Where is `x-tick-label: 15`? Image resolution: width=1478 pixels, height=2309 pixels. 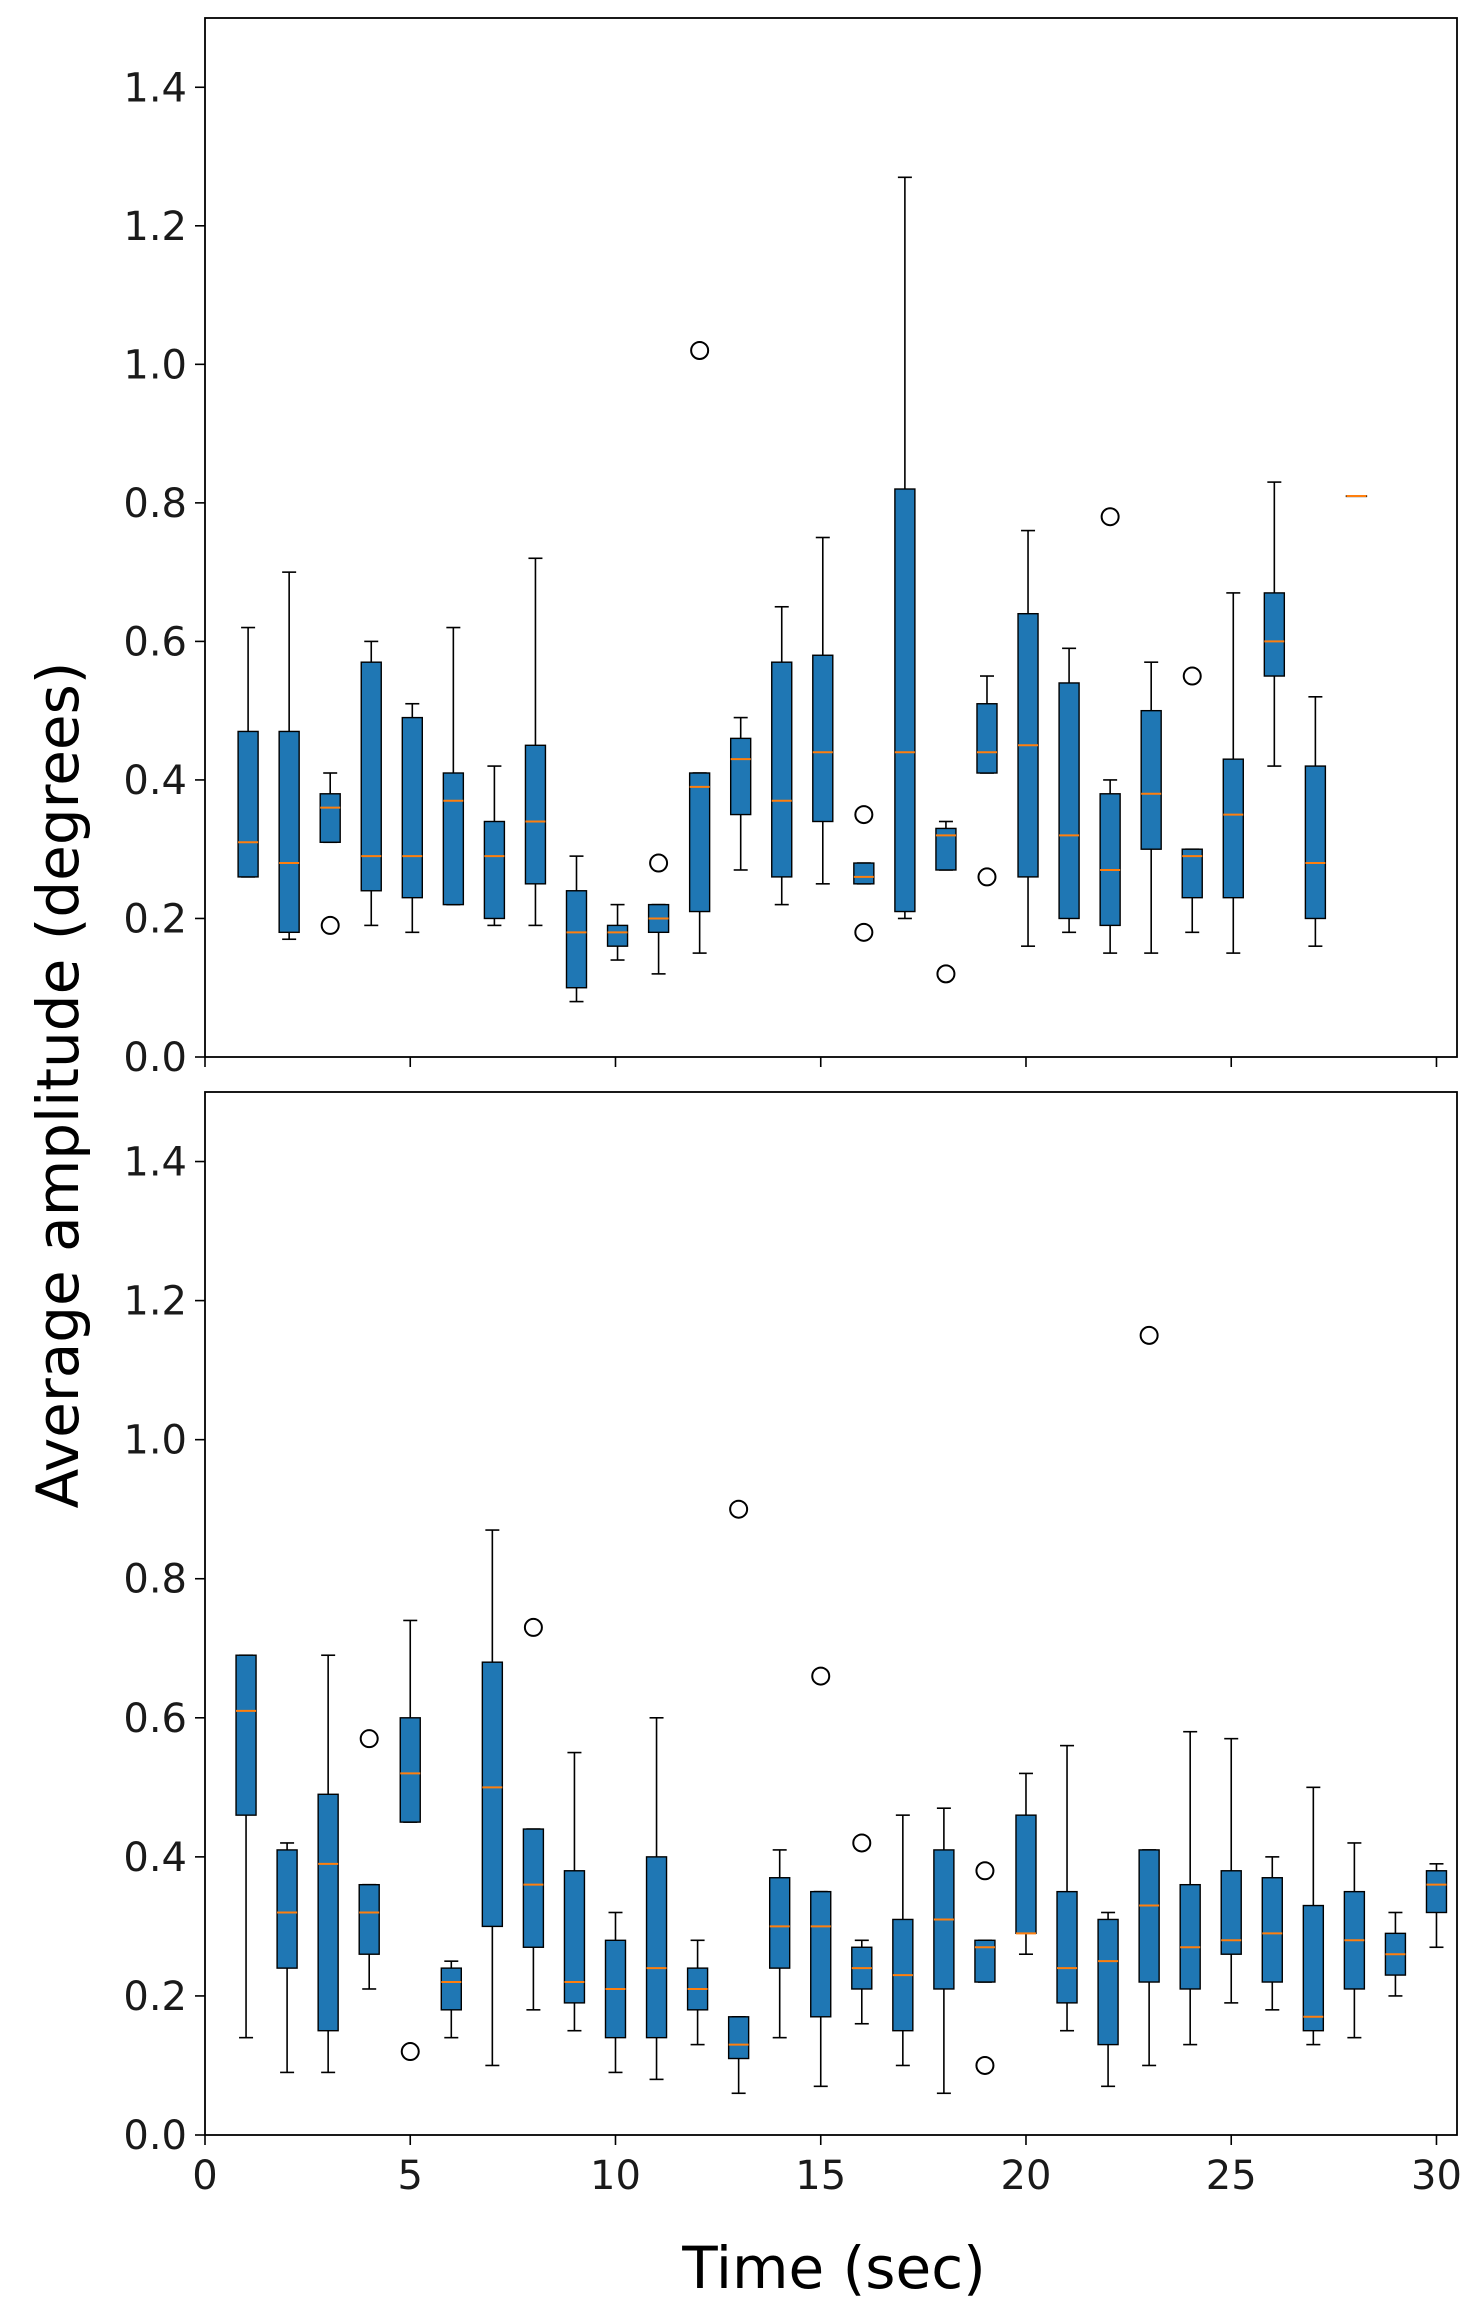 x-tick-label: 15 is located at coordinates (820, 2176).